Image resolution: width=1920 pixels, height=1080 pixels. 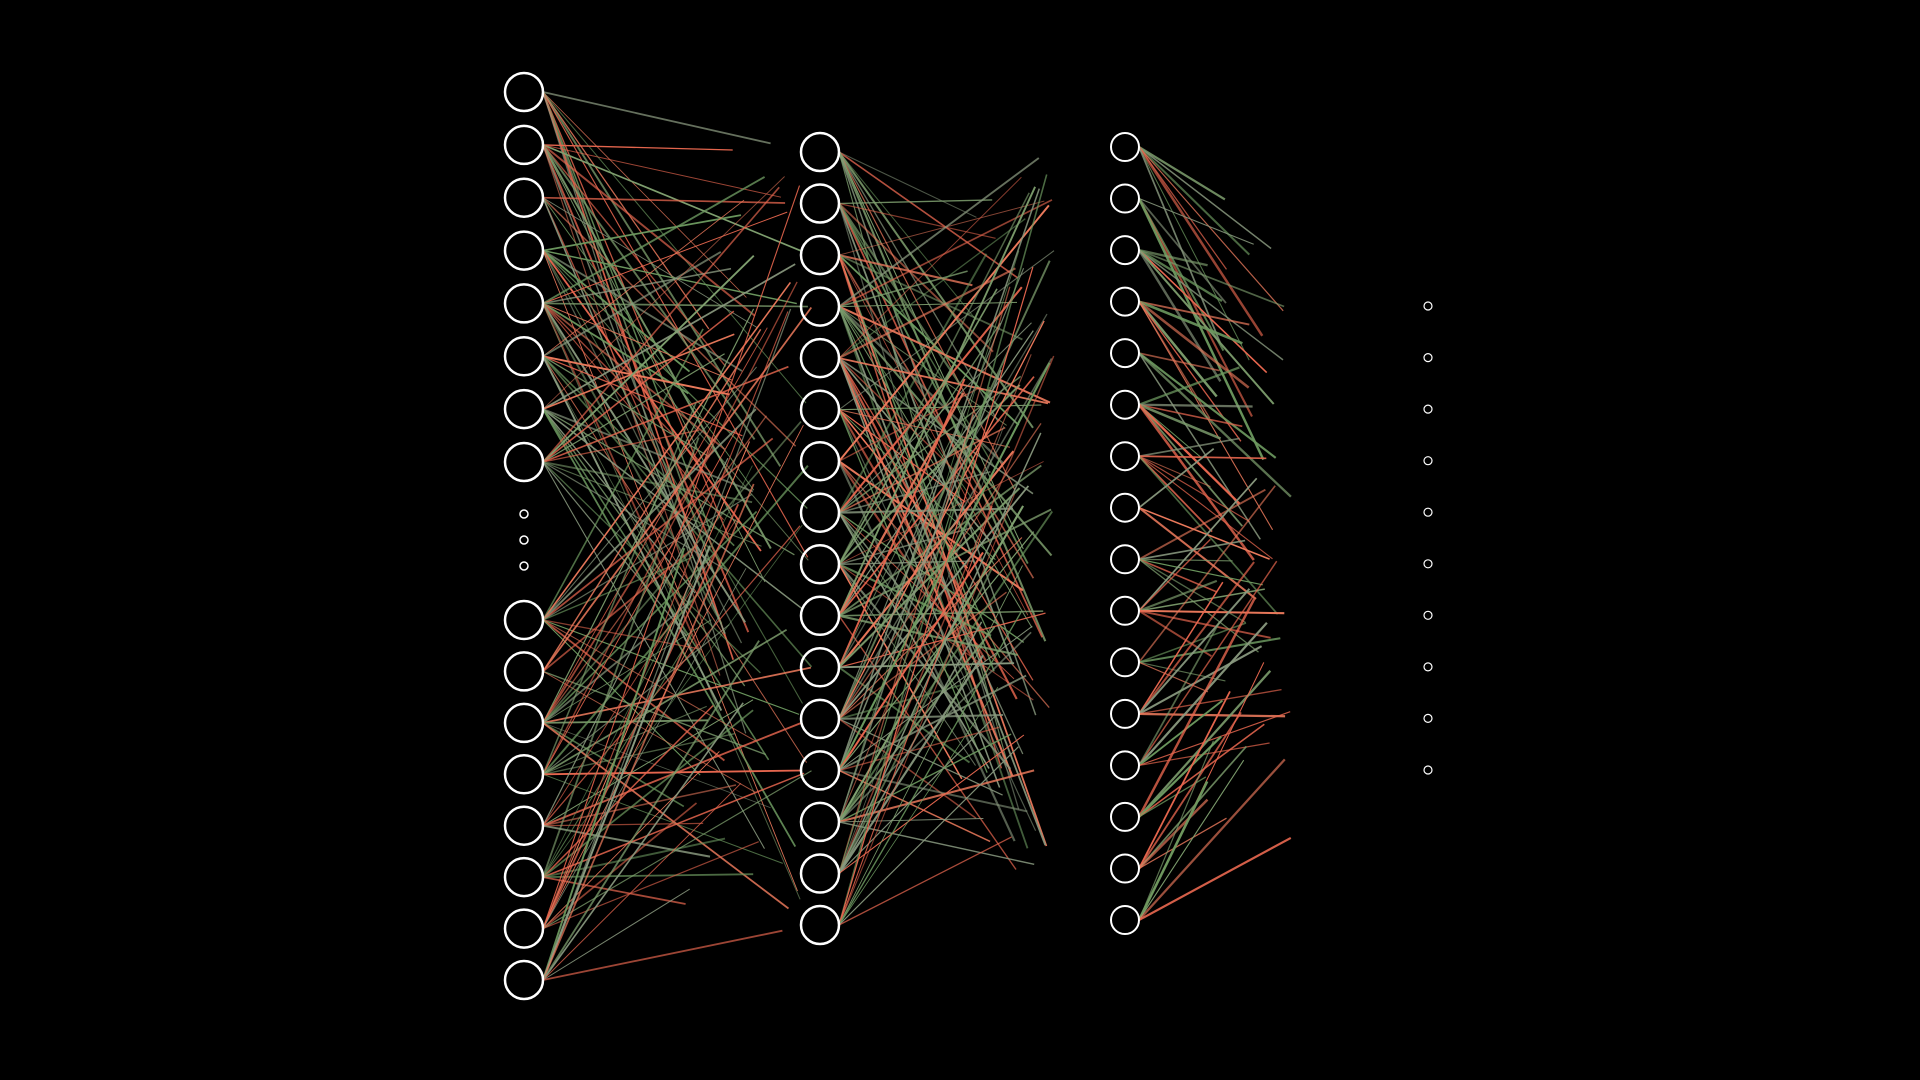 I want to click on ellipsis-dot, so click(x=524, y=540).